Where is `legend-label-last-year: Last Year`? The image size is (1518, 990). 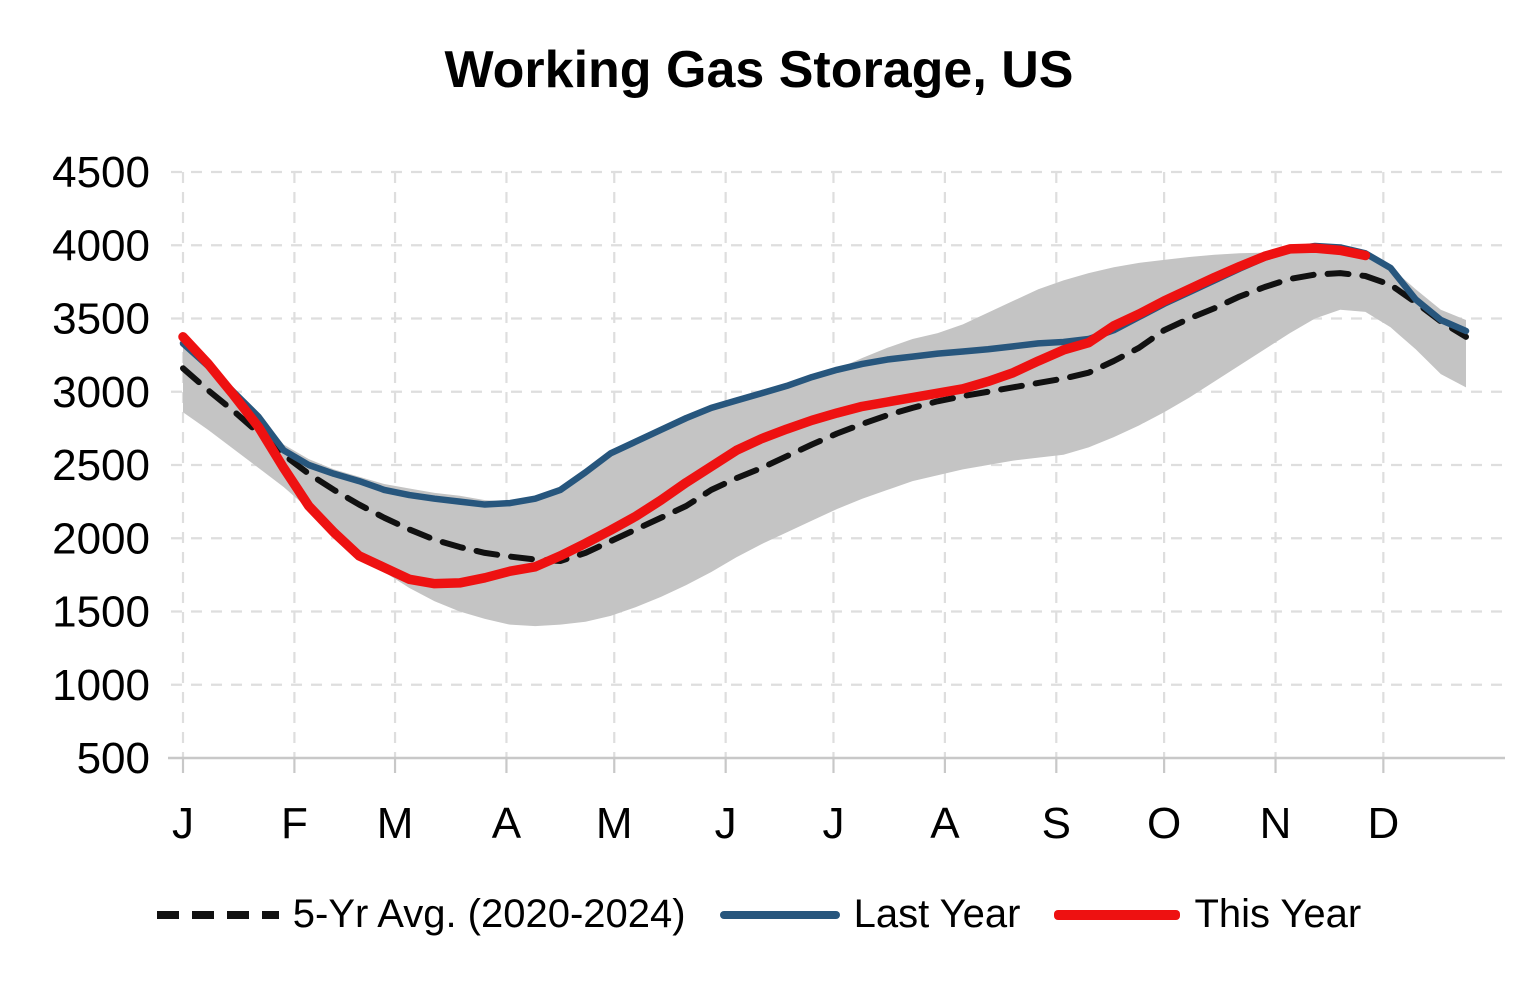 legend-label-last-year: Last Year is located at coordinates (937, 914).